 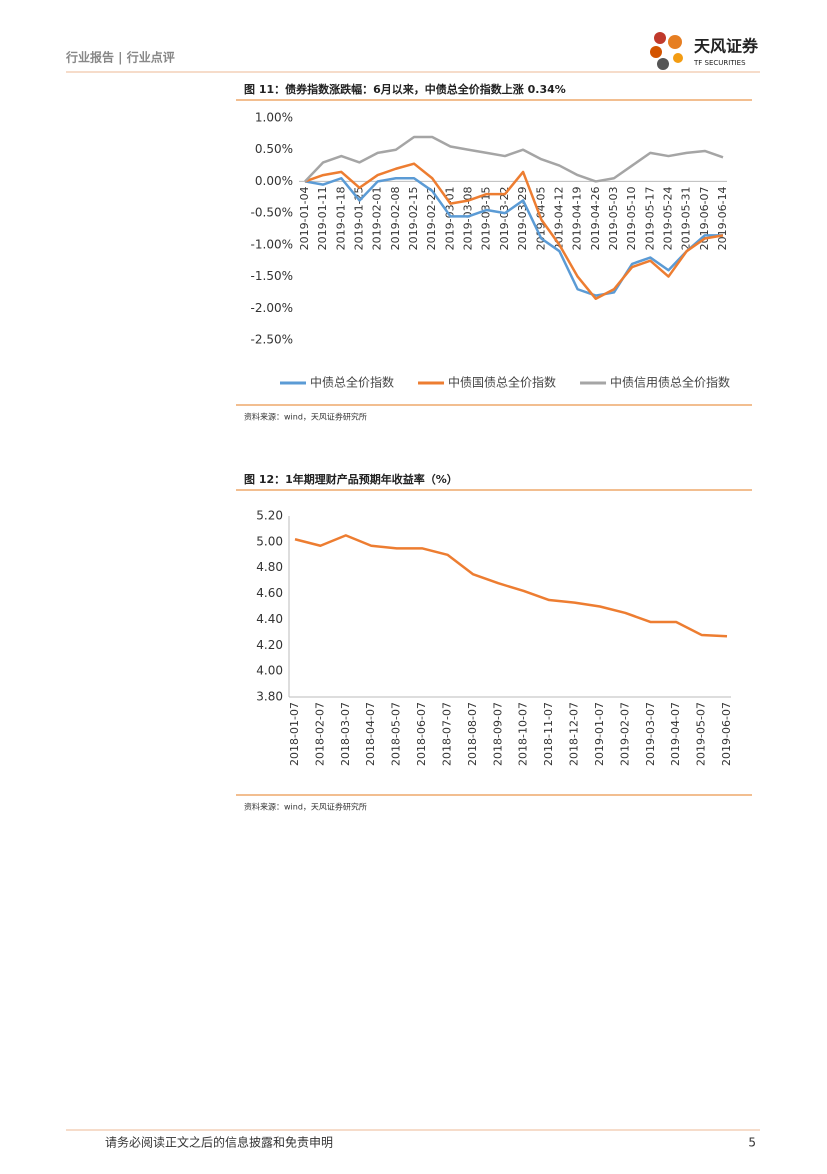 I want to click on x-tick-label: 2019-05-03, so click(x=613, y=218).